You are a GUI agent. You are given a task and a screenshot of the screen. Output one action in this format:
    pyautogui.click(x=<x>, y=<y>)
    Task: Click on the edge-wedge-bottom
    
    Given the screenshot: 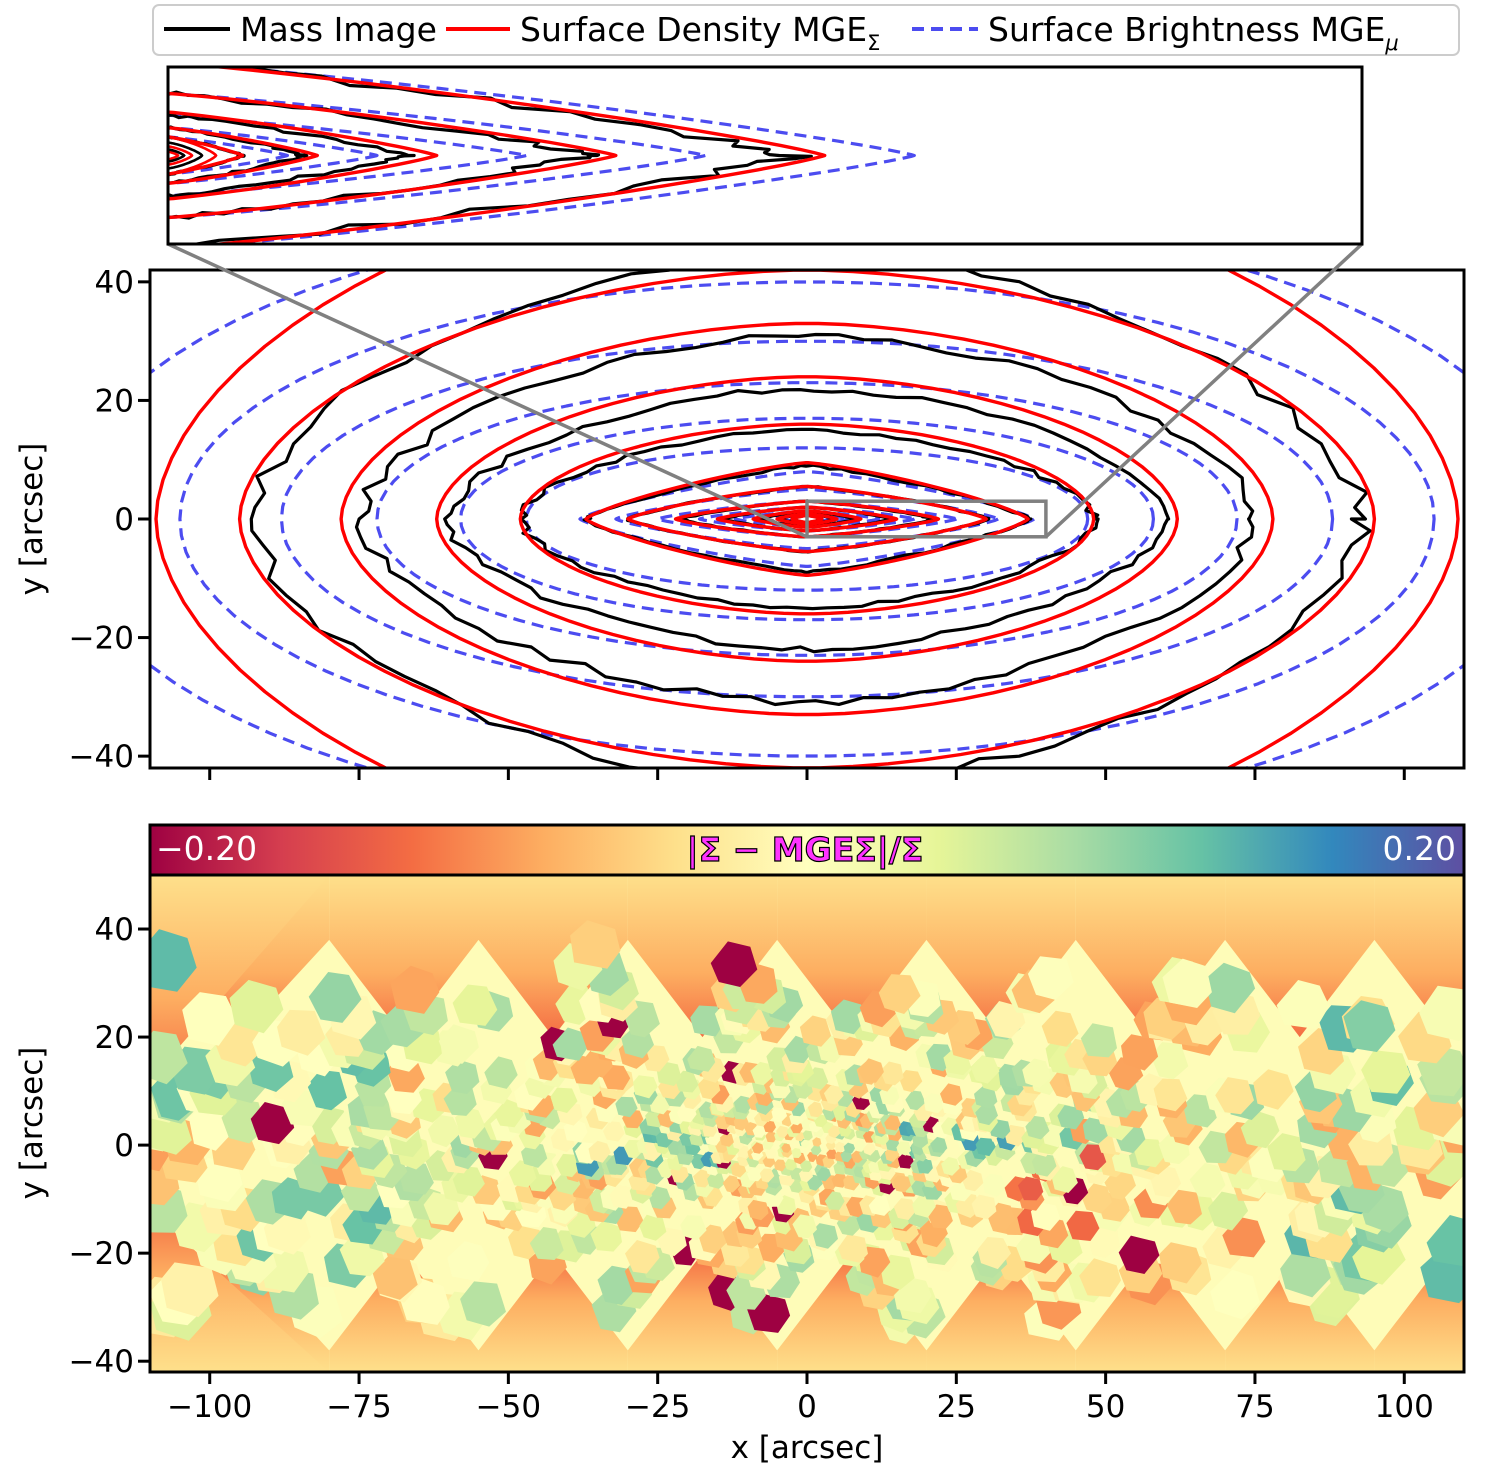 What is the action you would take?
    pyautogui.click(x=702, y=1312)
    